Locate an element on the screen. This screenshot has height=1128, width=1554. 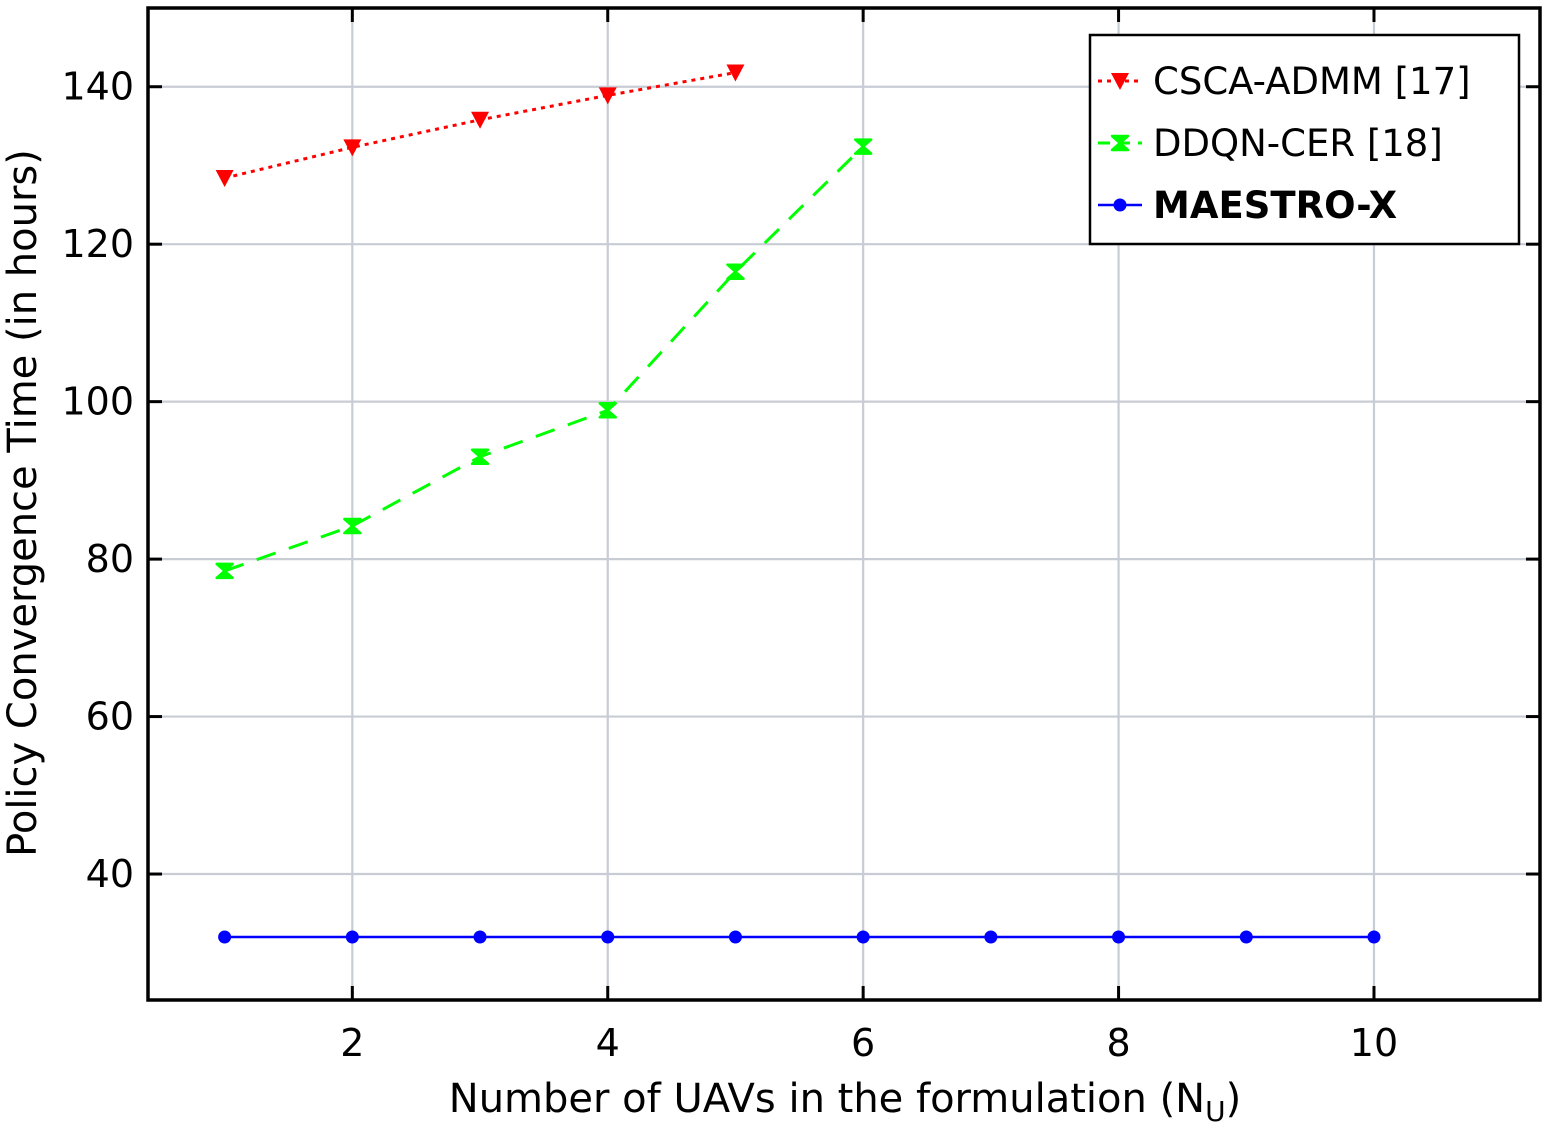
y-tick-label: 140 is located at coordinates (97, 87).